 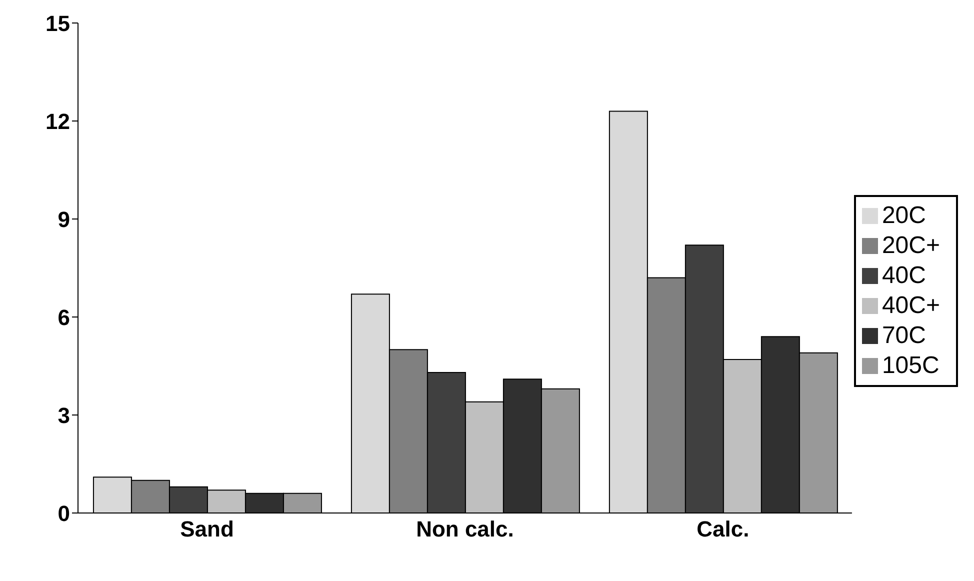 I want to click on x-tick-label: Non calc., so click(x=465, y=529).